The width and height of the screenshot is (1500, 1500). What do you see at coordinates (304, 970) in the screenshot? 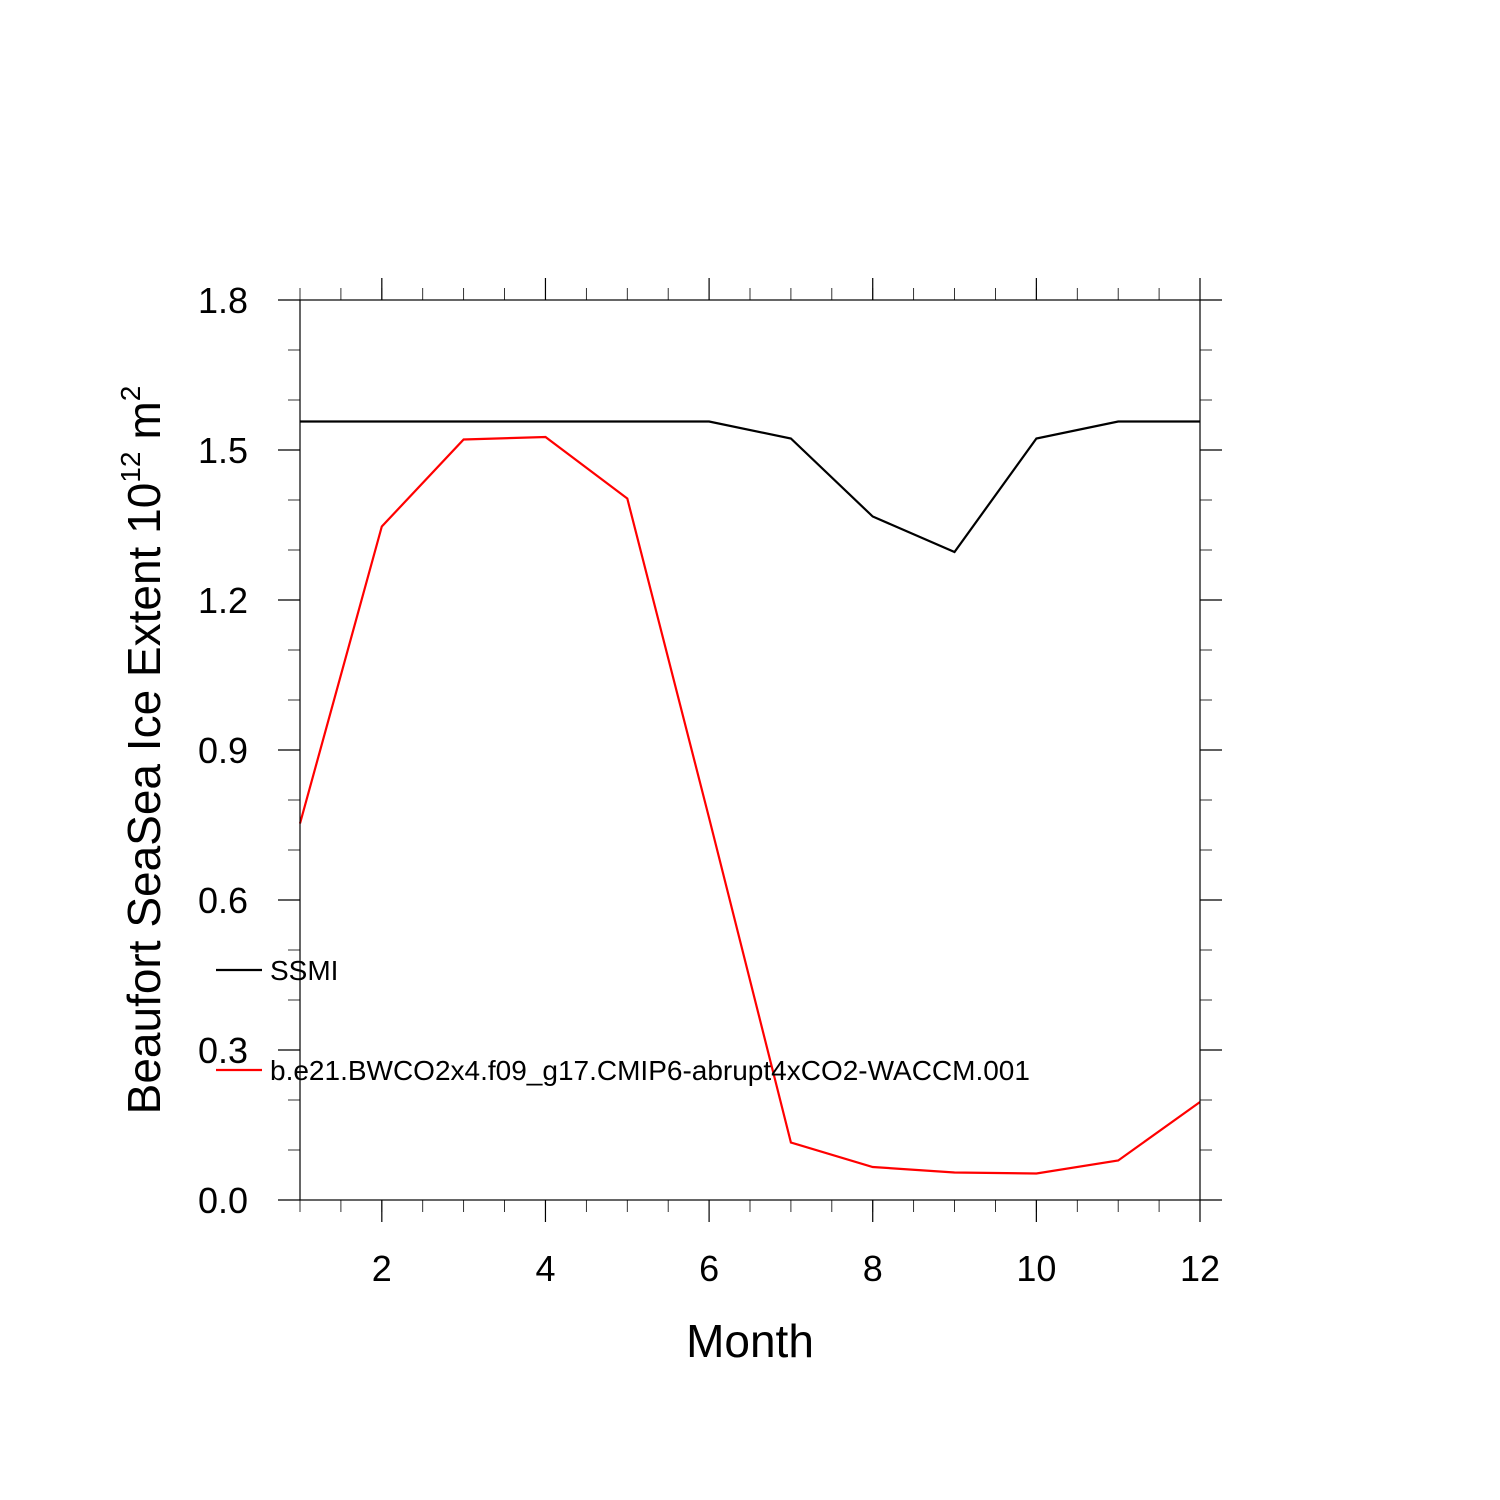
I see `legend-label-1: SSMI` at bounding box center [304, 970].